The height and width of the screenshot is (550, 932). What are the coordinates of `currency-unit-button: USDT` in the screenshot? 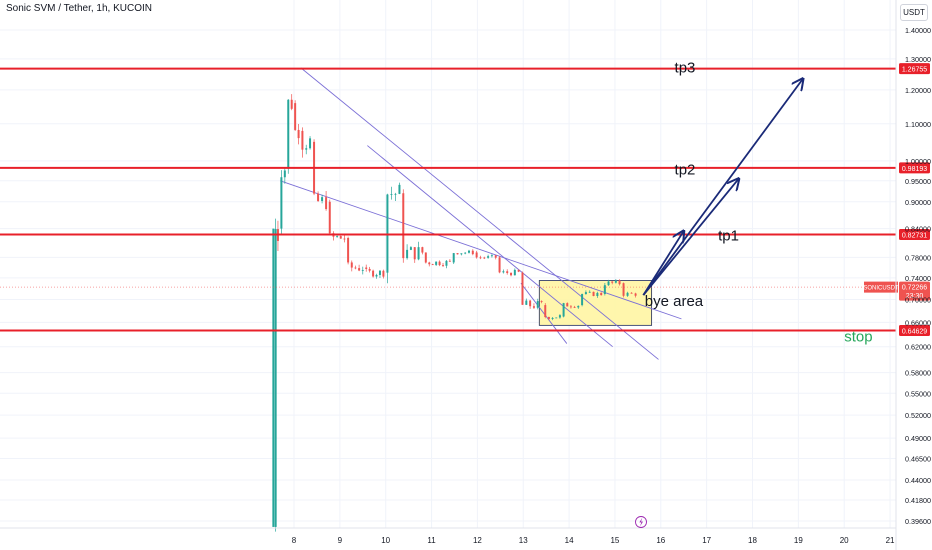 It's located at (914, 12).